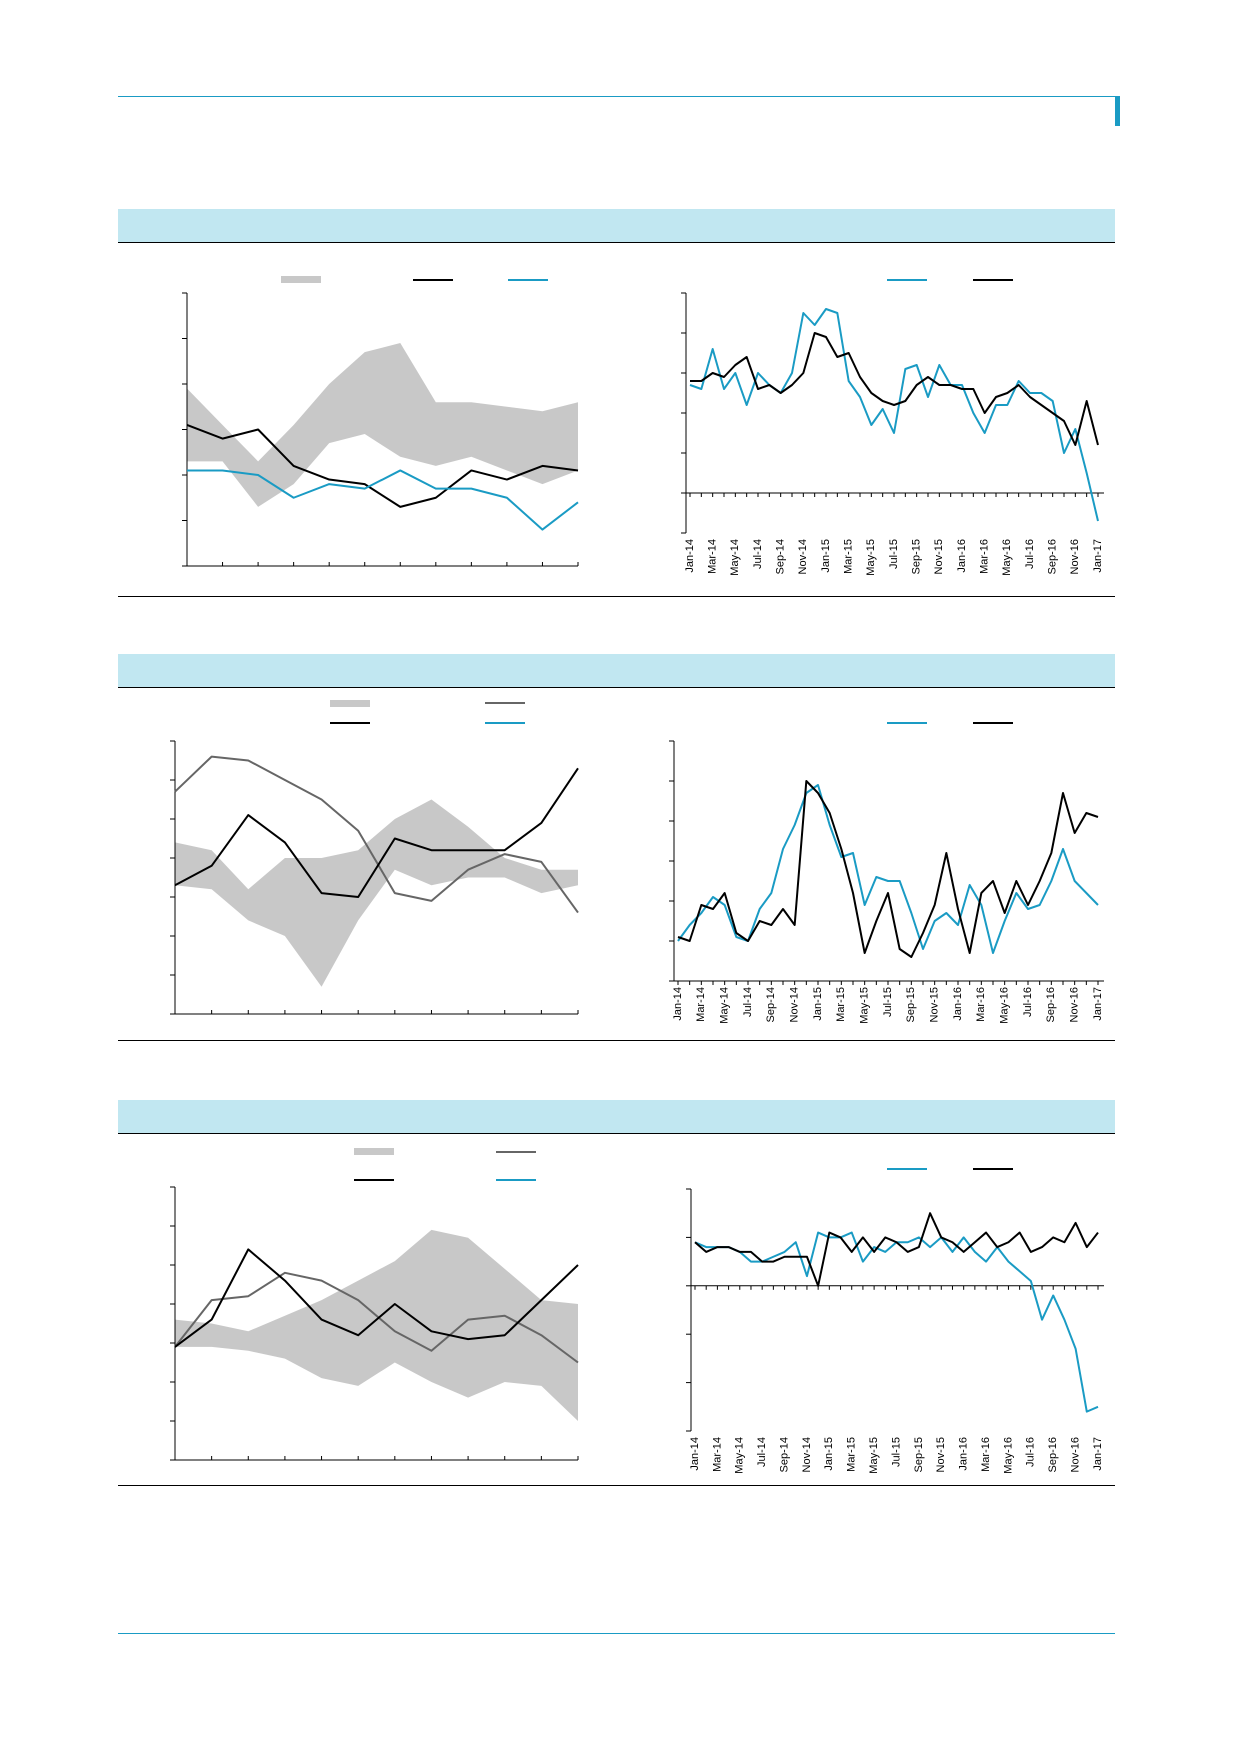 This screenshot has height=1754, width=1240. I want to click on top-marker, so click(1117, 111).